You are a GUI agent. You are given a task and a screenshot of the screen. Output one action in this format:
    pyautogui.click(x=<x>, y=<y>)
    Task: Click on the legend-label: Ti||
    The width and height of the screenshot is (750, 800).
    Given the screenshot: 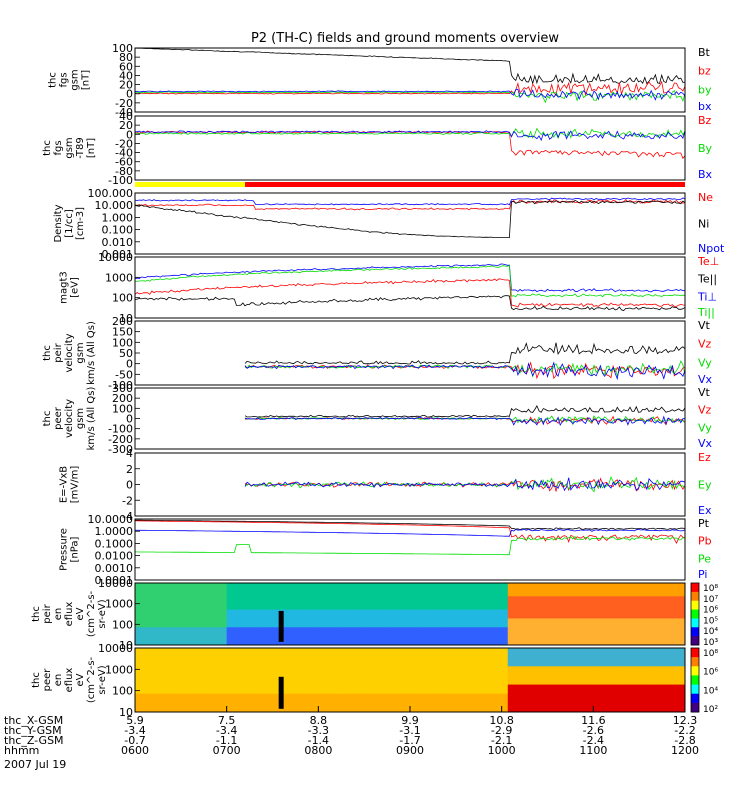 What is the action you would take?
    pyautogui.click(x=706, y=312)
    